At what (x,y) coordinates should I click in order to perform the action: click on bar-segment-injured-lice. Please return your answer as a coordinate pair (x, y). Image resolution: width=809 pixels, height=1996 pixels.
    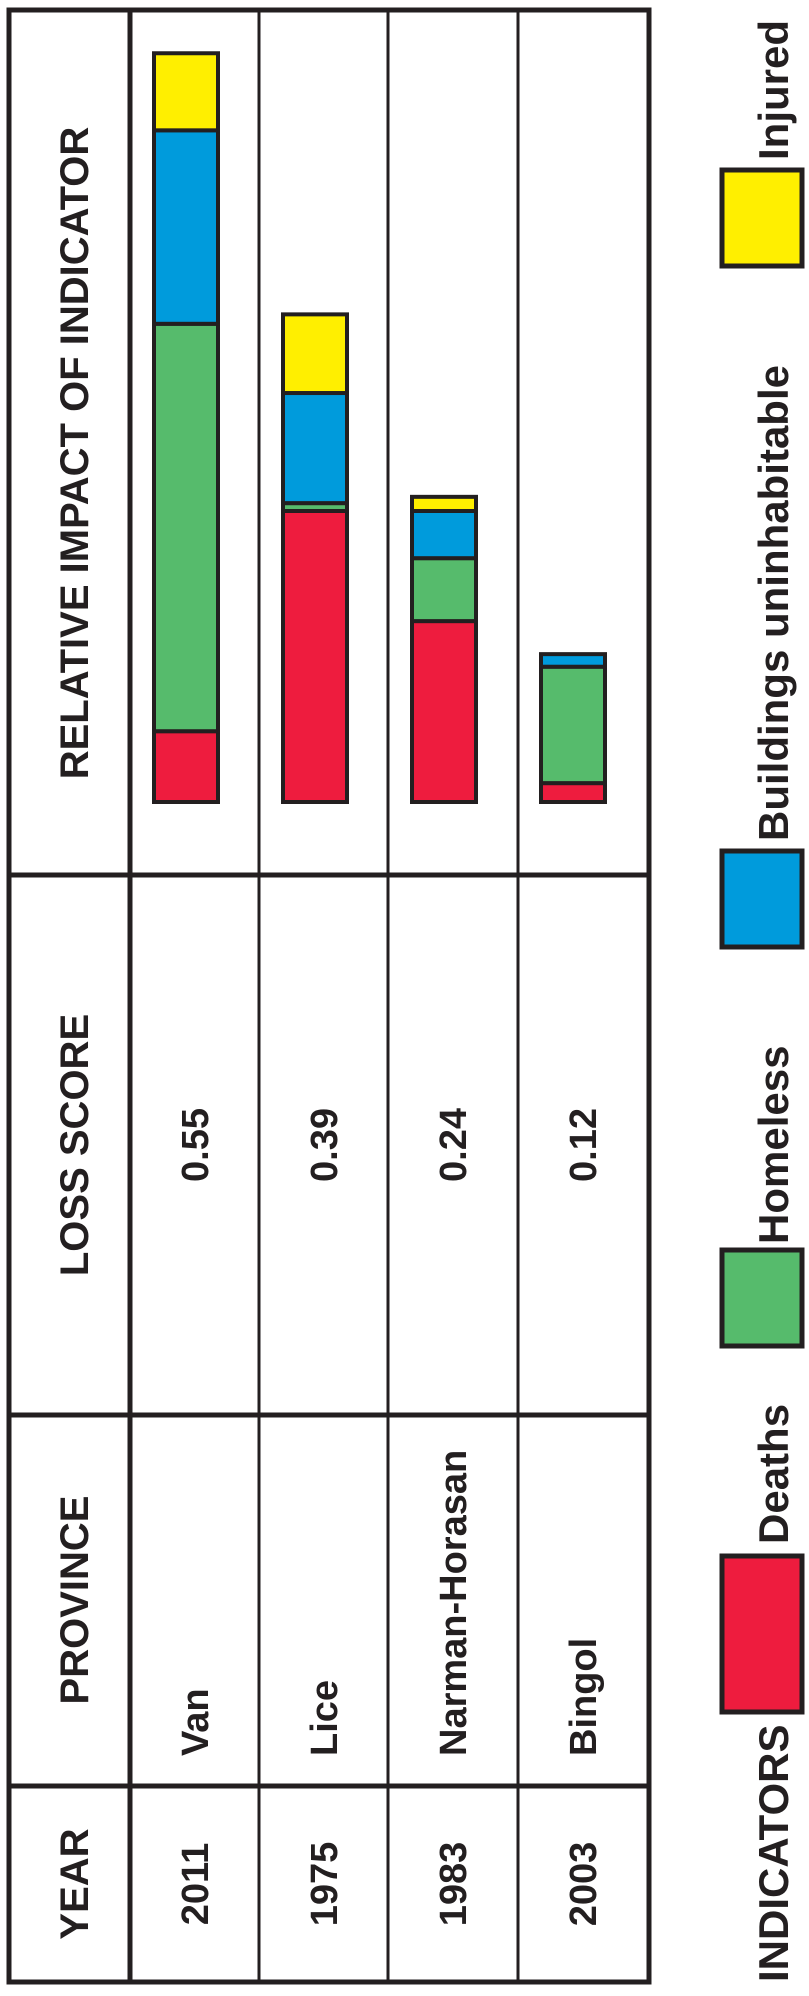
    Looking at the image, I should click on (315, 354).